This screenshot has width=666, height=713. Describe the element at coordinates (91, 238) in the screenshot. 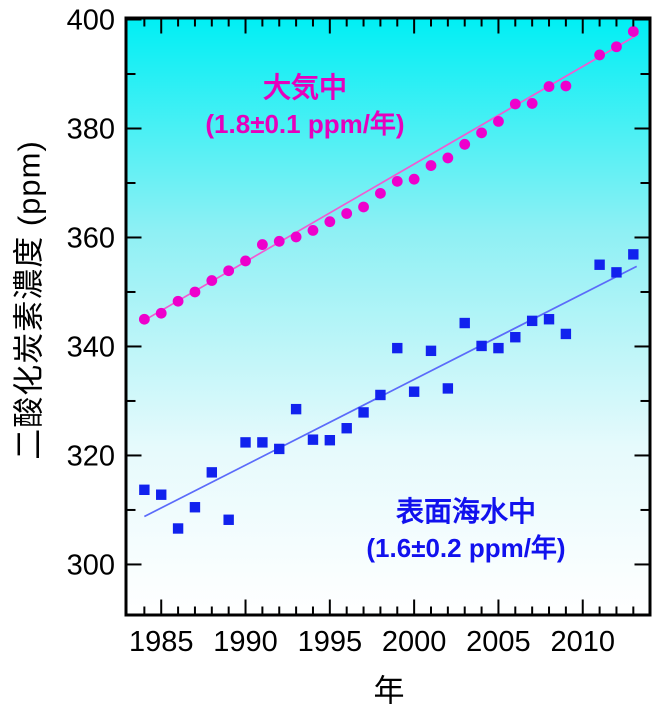

I see `y-tick-label: 360` at that location.